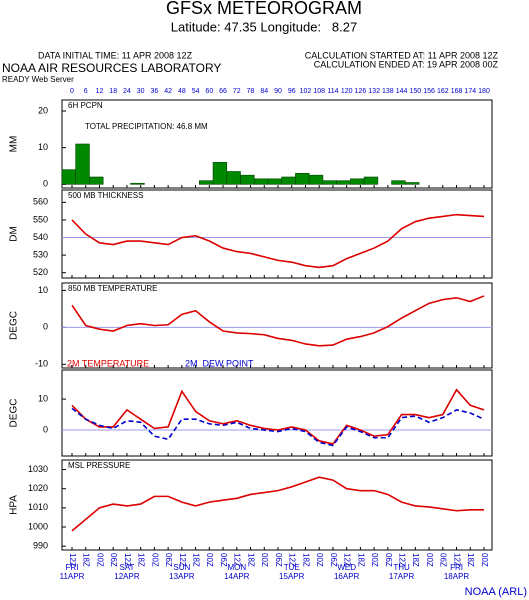 The image size is (529, 600). Describe the element at coordinates (402, 91) in the screenshot. I see `hour-label: 144` at that location.